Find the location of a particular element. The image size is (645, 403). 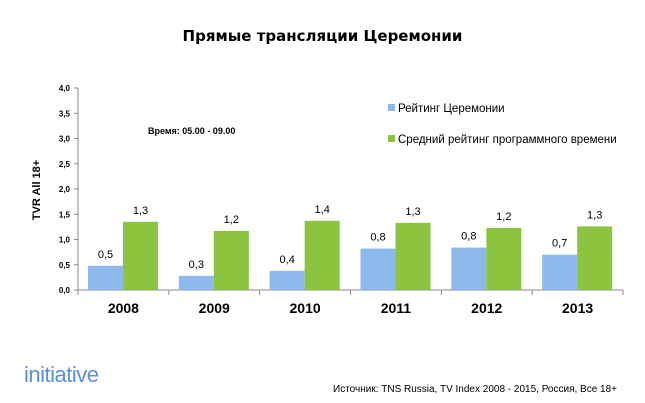

x-tick-label: 2012 is located at coordinates (486, 308).